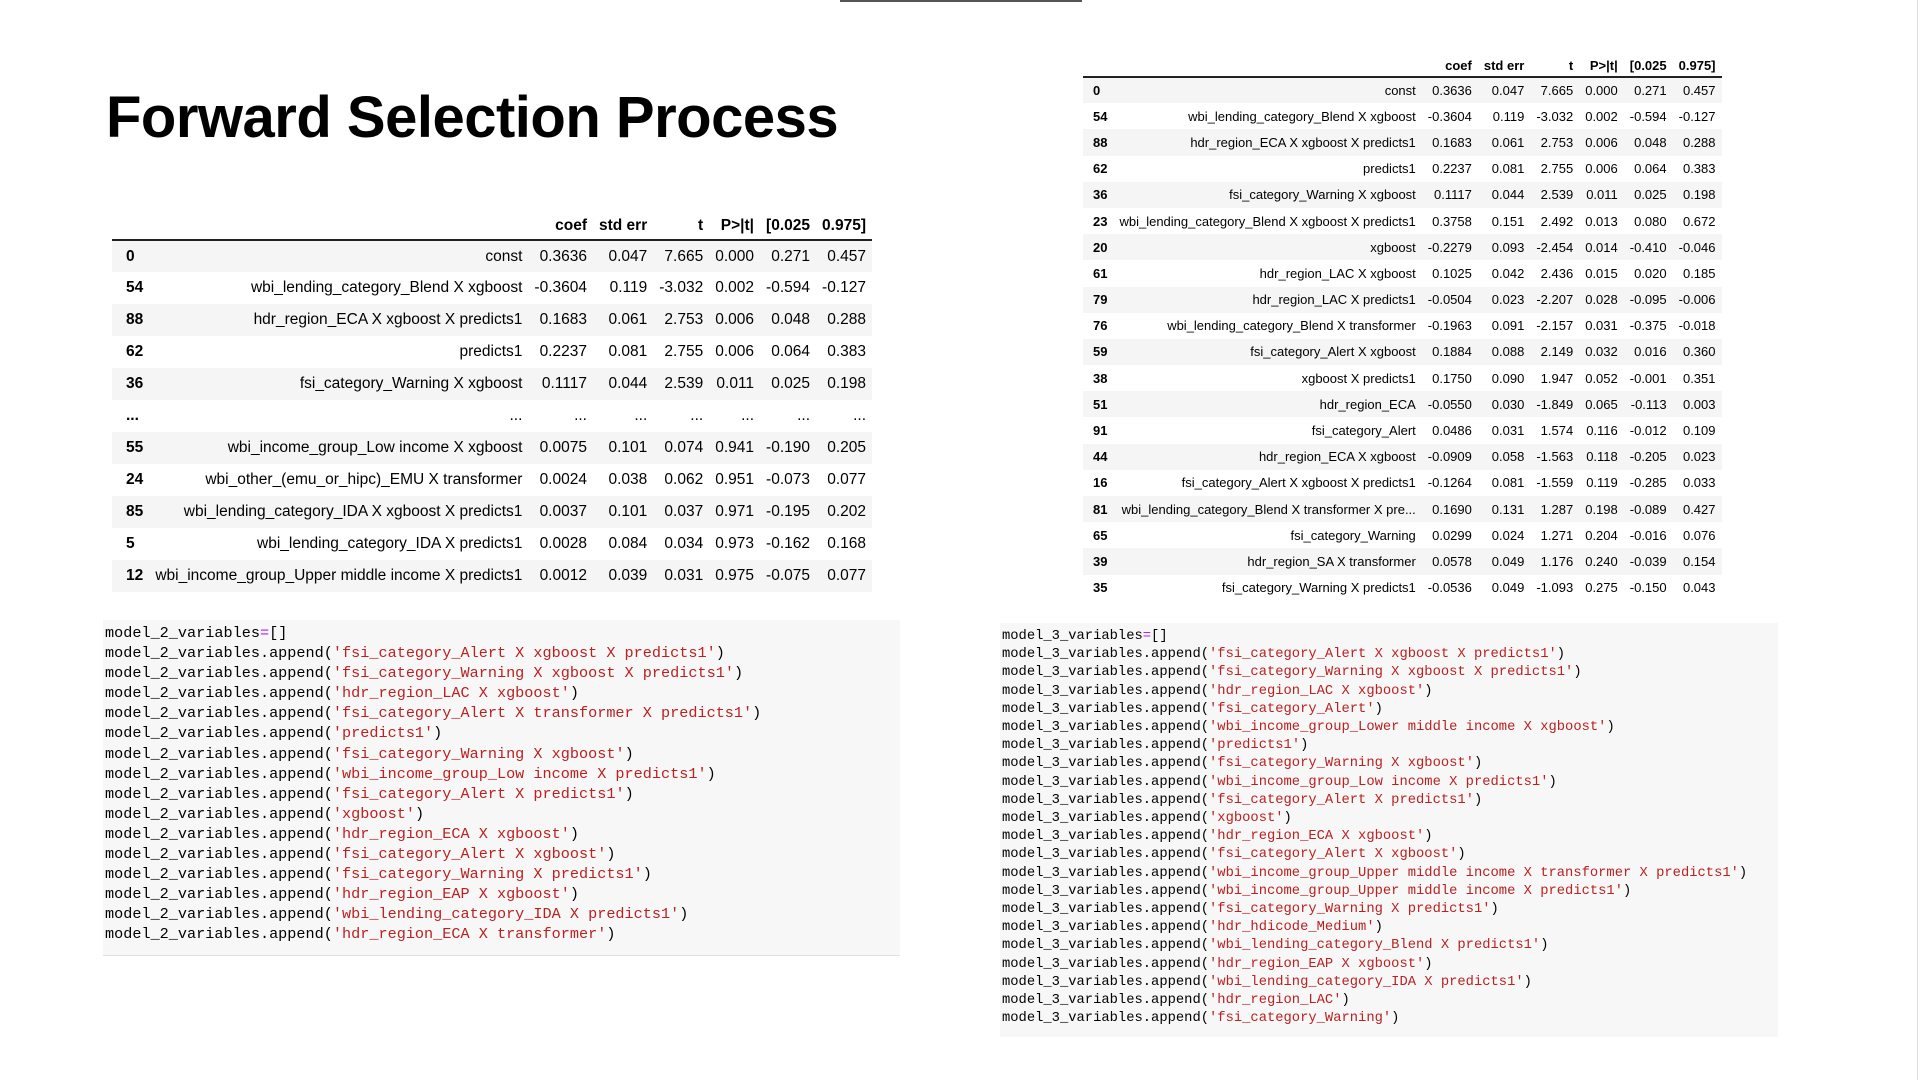 Image resolution: width=1920 pixels, height=1080 pixels. Describe the element at coordinates (1508, 352) in the screenshot. I see `cell-value: 0.088` at that location.